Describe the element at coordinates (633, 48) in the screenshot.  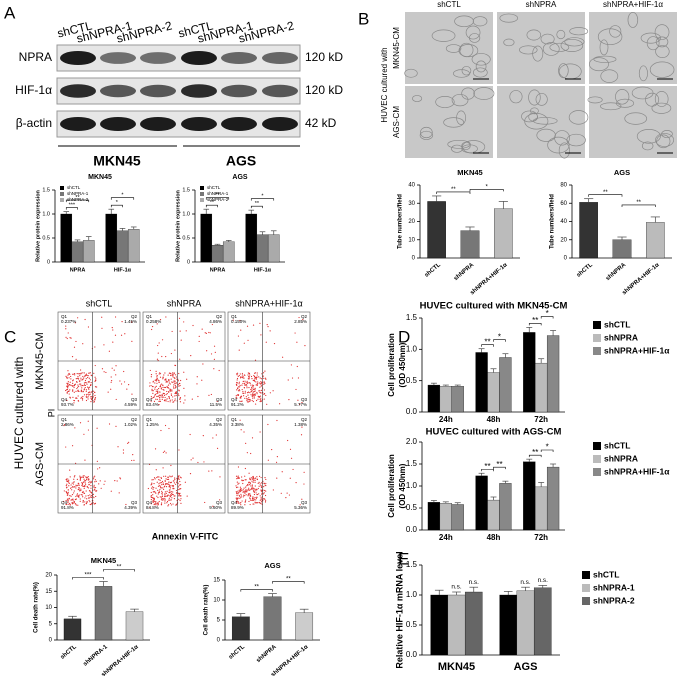
I see `micrograph` at that location.